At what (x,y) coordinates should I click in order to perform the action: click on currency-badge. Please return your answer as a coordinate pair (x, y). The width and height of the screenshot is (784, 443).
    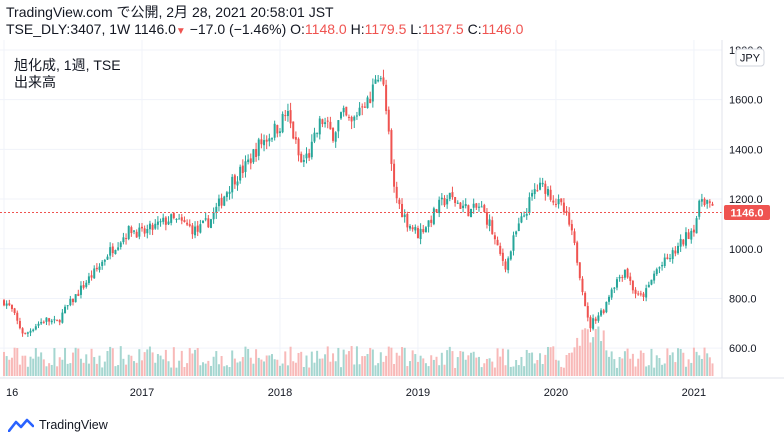
    Looking at the image, I should click on (750, 57).